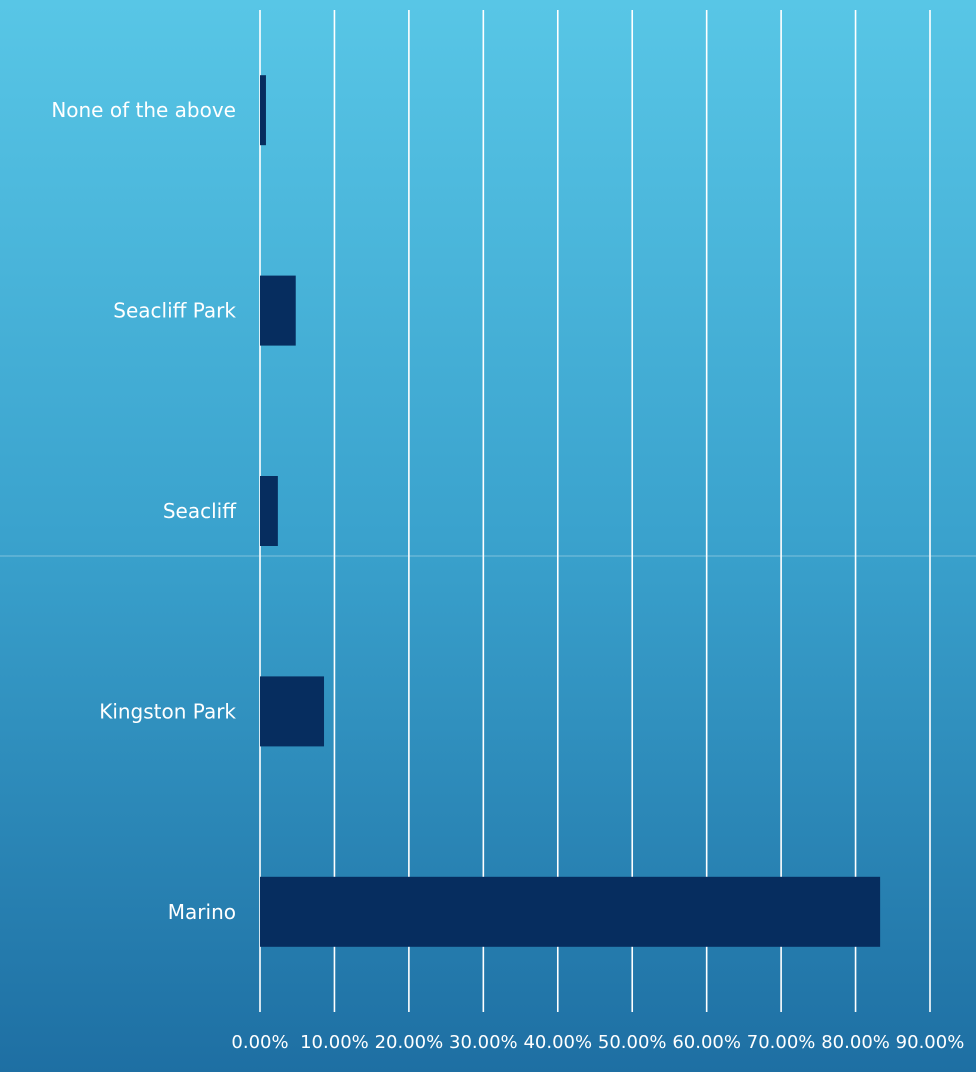 The height and width of the screenshot is (1072, 976). I want to click on category-label: Seacliff Park, so click(174, 311).